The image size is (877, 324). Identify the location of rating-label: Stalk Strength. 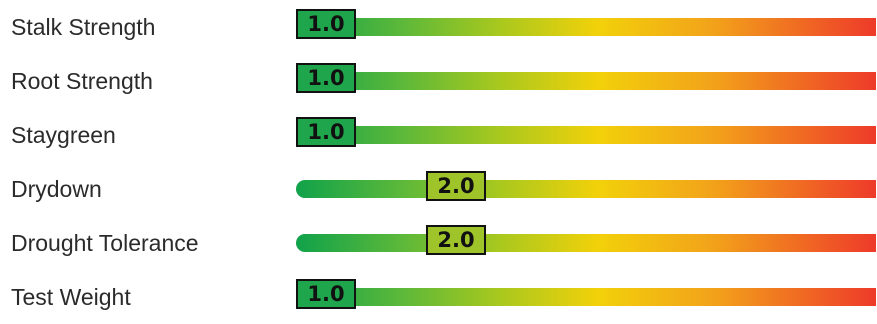
(83, 27).